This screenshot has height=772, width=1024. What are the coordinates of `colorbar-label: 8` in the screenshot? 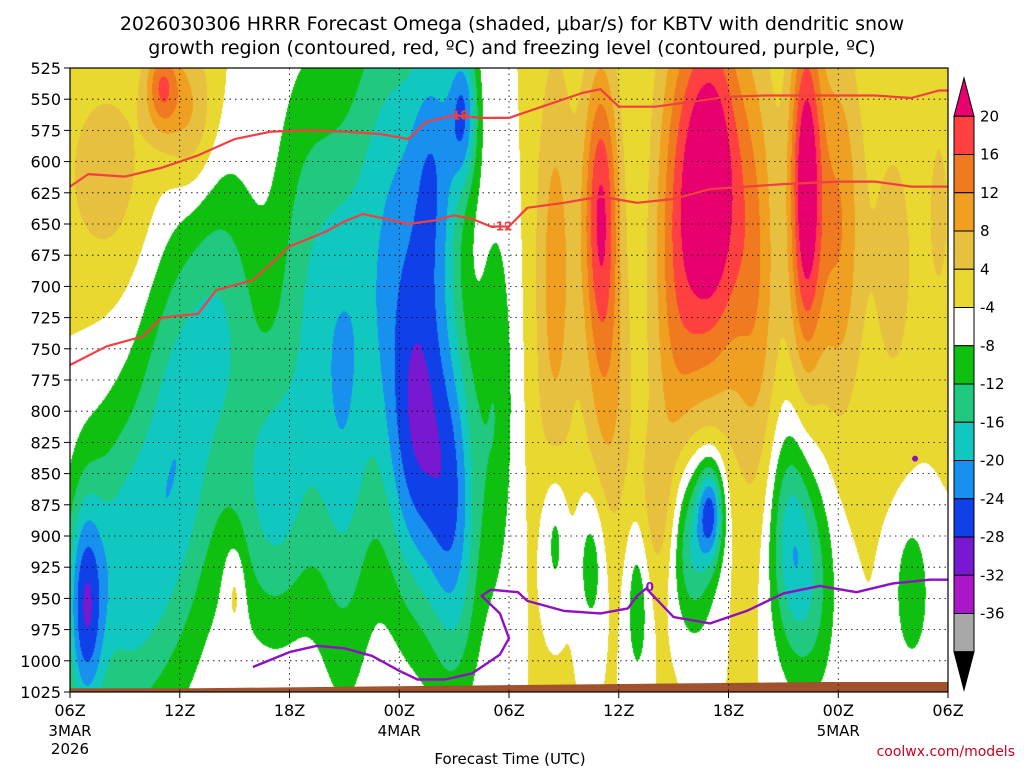 It's located at (985, 231).